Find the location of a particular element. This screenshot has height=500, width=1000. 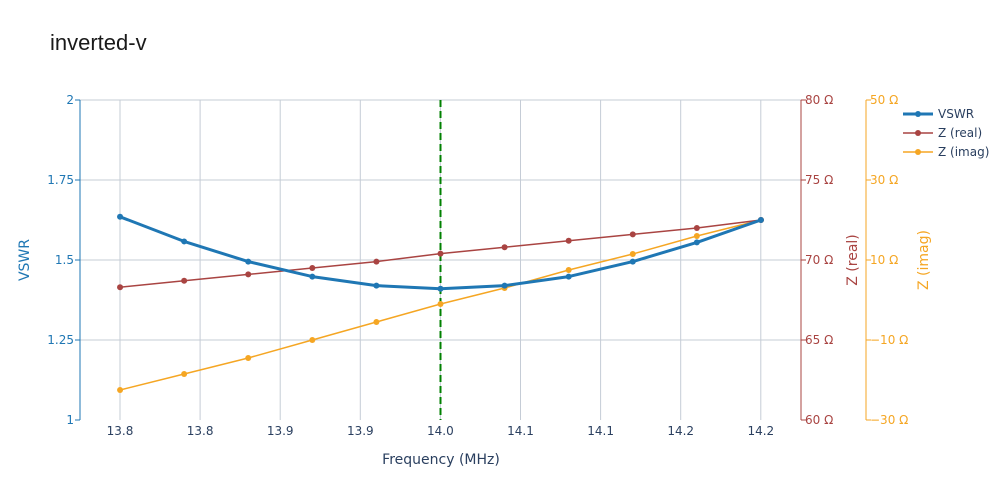

y3-tick-label: 30 Ω is located at coordinates (884, 180).